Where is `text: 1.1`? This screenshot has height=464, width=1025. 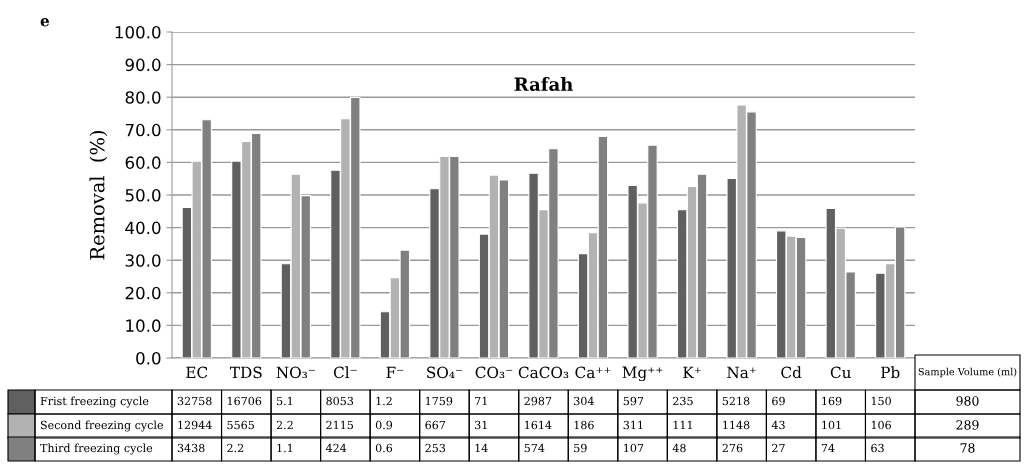 text: 1.1 is located at coordinates (285, 448).